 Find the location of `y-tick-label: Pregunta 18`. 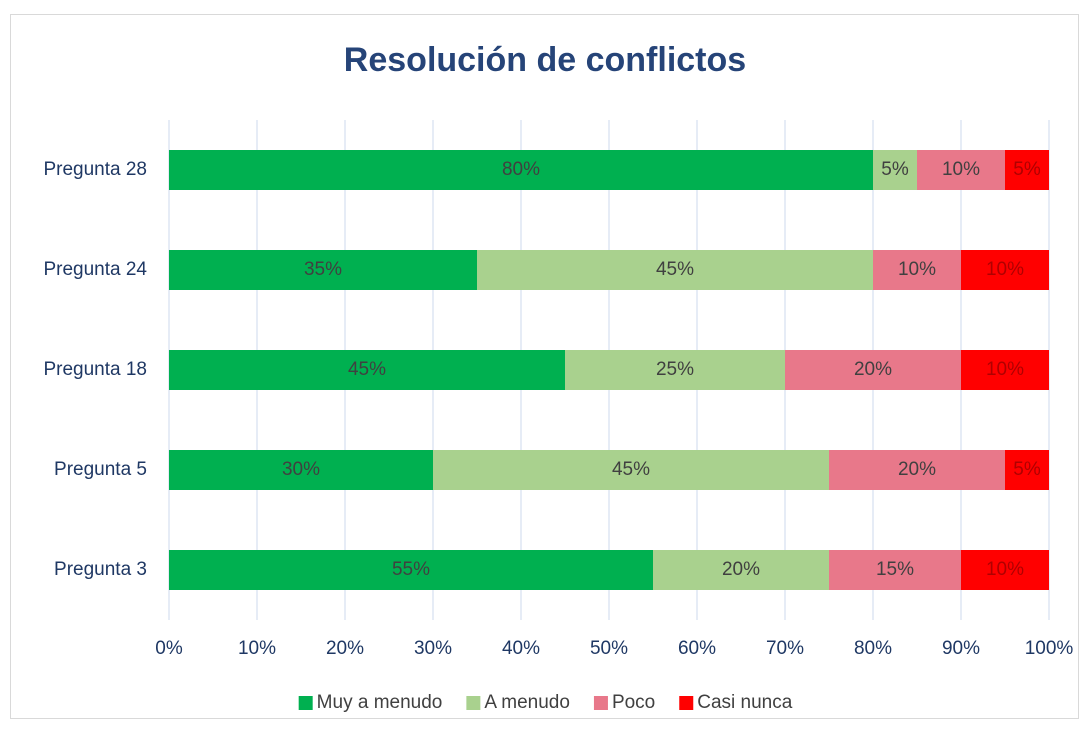

y-tick-label: Pregunta 18 is located at coordinates (95, 369).